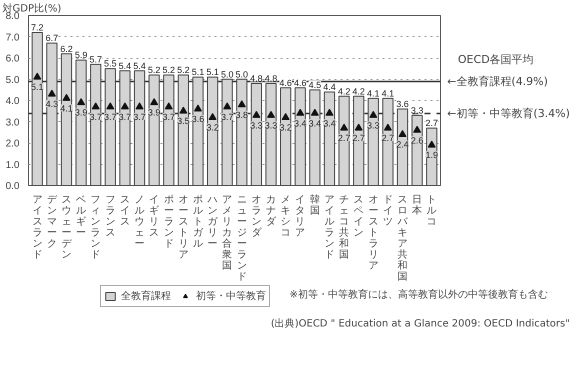  Describe the element at coordinates (13, 101) in the screenshot. I see `y-tick-label: 4.0` at that location.